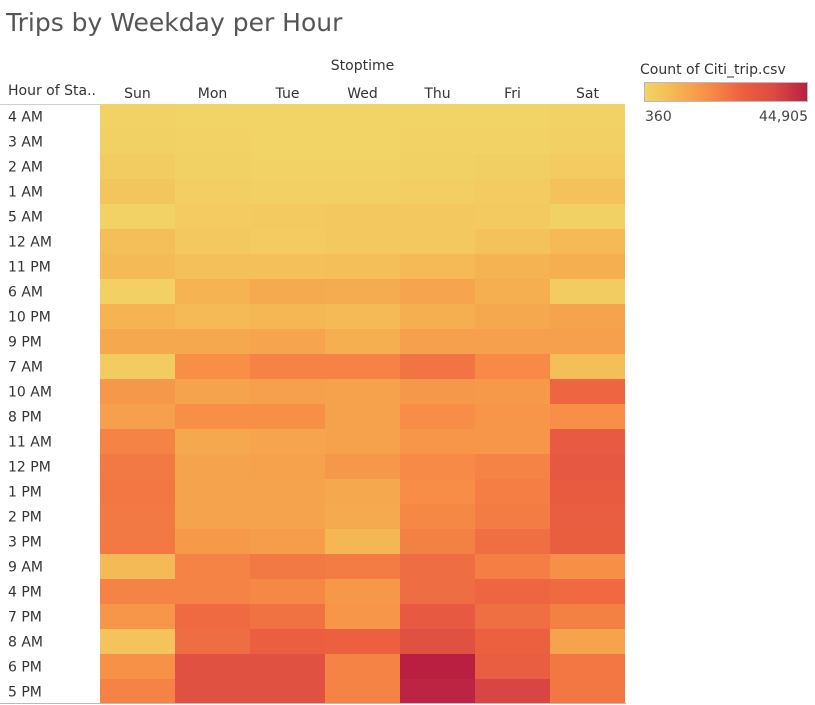 The image size is (815, 705). I want to click on heatmap-cell: 11 PM / Thu: 8000, so click(437, 266).